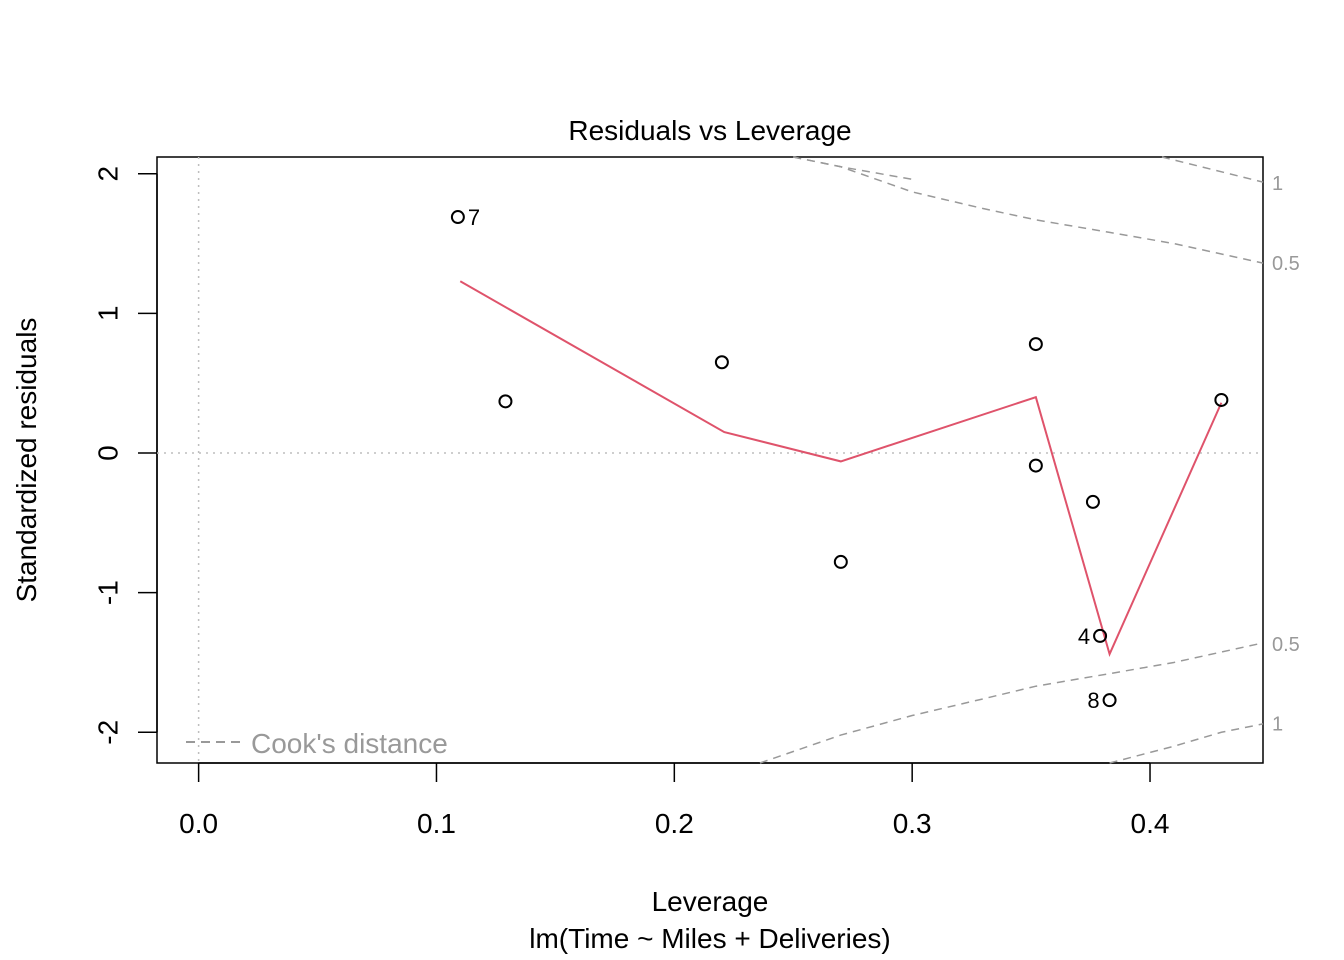  I want to click on cooks-distance-upper-level-1-right-curve, so click(1212, 169).